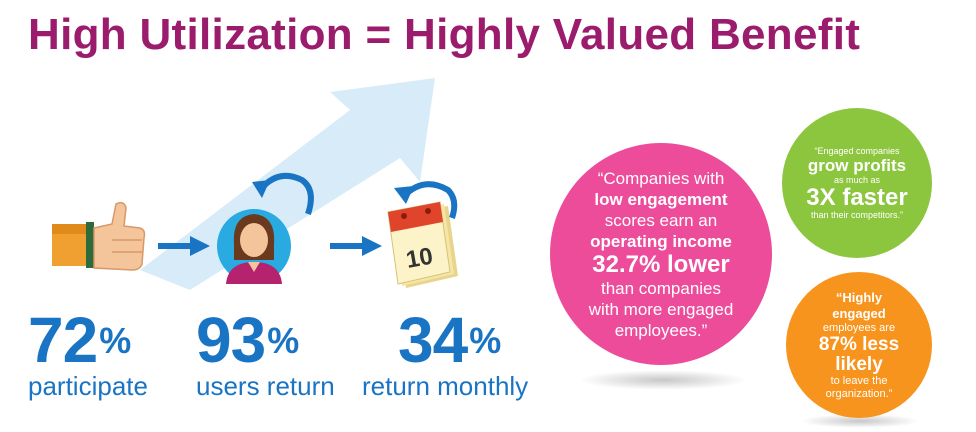 Image resolution: width=976 pixels, height=432 pixels. Describe the element at coordinates (433, 340) in the screenshot. I see `stat-value: 34` at that location.